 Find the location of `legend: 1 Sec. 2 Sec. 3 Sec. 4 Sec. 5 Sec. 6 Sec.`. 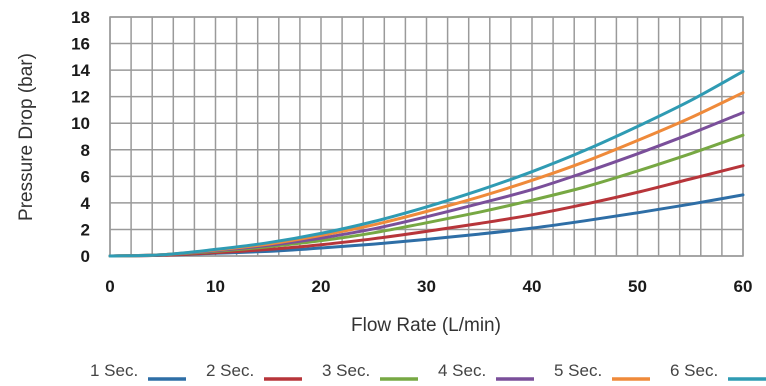

legend: 1 Sec. 2 Sec. 3 Sec. 4 Sec. 5 Sec. 6 Sec. is located at coordinates (428, 371).